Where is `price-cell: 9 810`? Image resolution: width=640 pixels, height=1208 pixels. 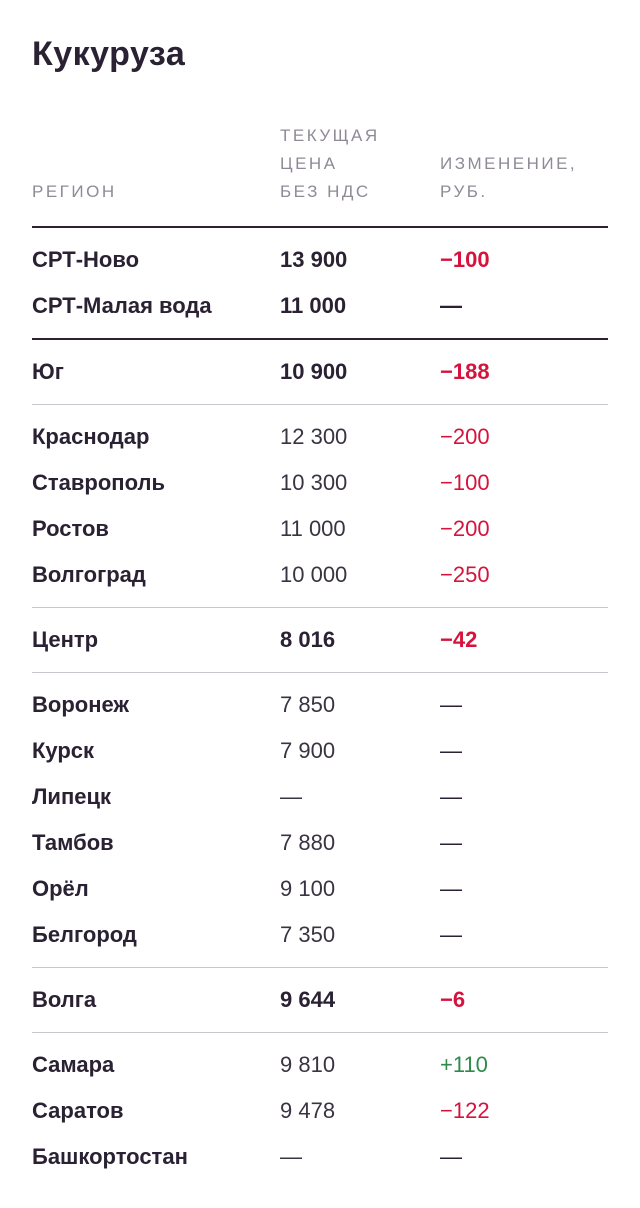
price-cell: 9 810 is located at coordinates (308, 1064).